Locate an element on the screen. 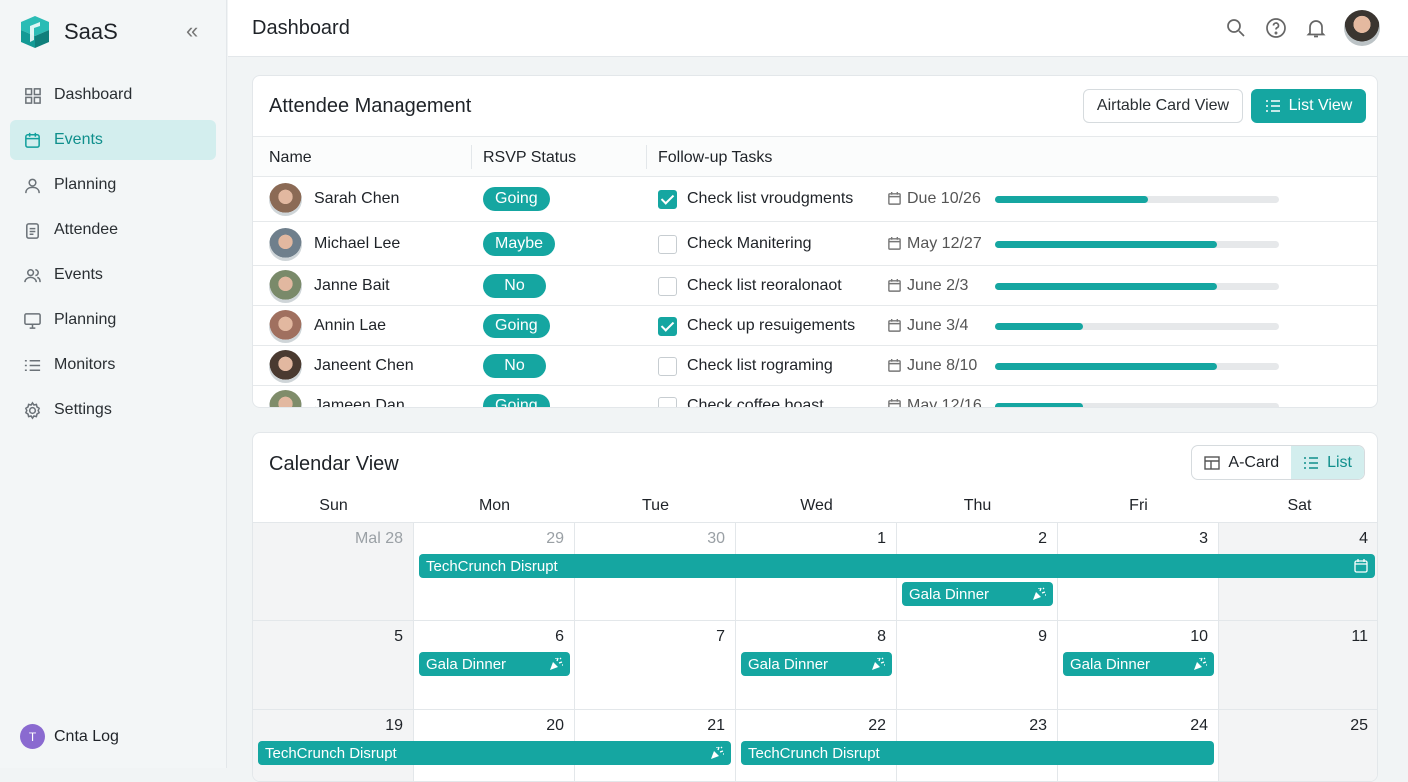 This screenshot has height=782, width=1408. calendar-day-cell: 5 is located at coordinates (333, 665).